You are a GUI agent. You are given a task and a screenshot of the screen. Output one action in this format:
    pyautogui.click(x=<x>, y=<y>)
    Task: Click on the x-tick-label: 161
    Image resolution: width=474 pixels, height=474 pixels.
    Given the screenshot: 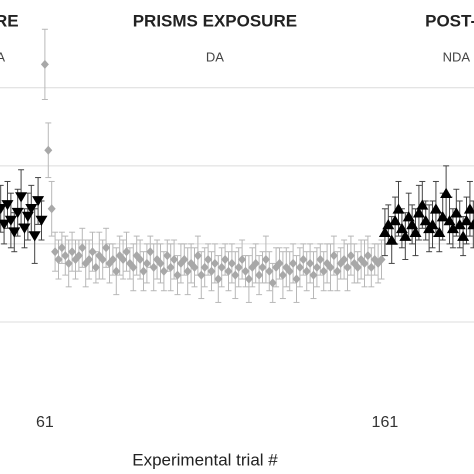 What is the action you would take?
    pyautogui.click(x=385, y=422)
    